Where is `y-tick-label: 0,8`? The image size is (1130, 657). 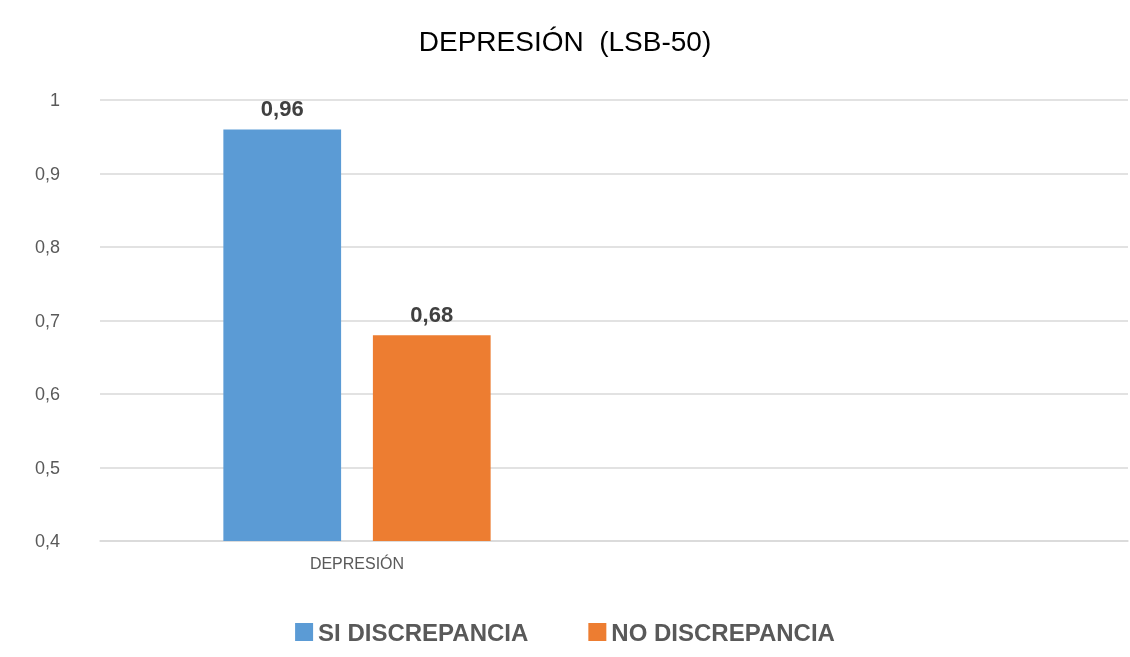 y-tick-label: 0,8 is located at coordinates (47, 247).